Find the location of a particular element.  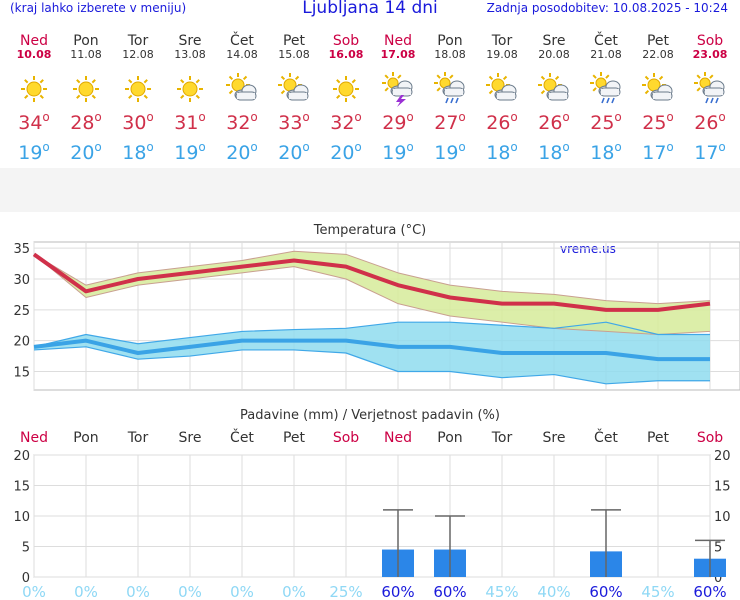

y-tick-label: 30 is located at coordinates (21, 280).